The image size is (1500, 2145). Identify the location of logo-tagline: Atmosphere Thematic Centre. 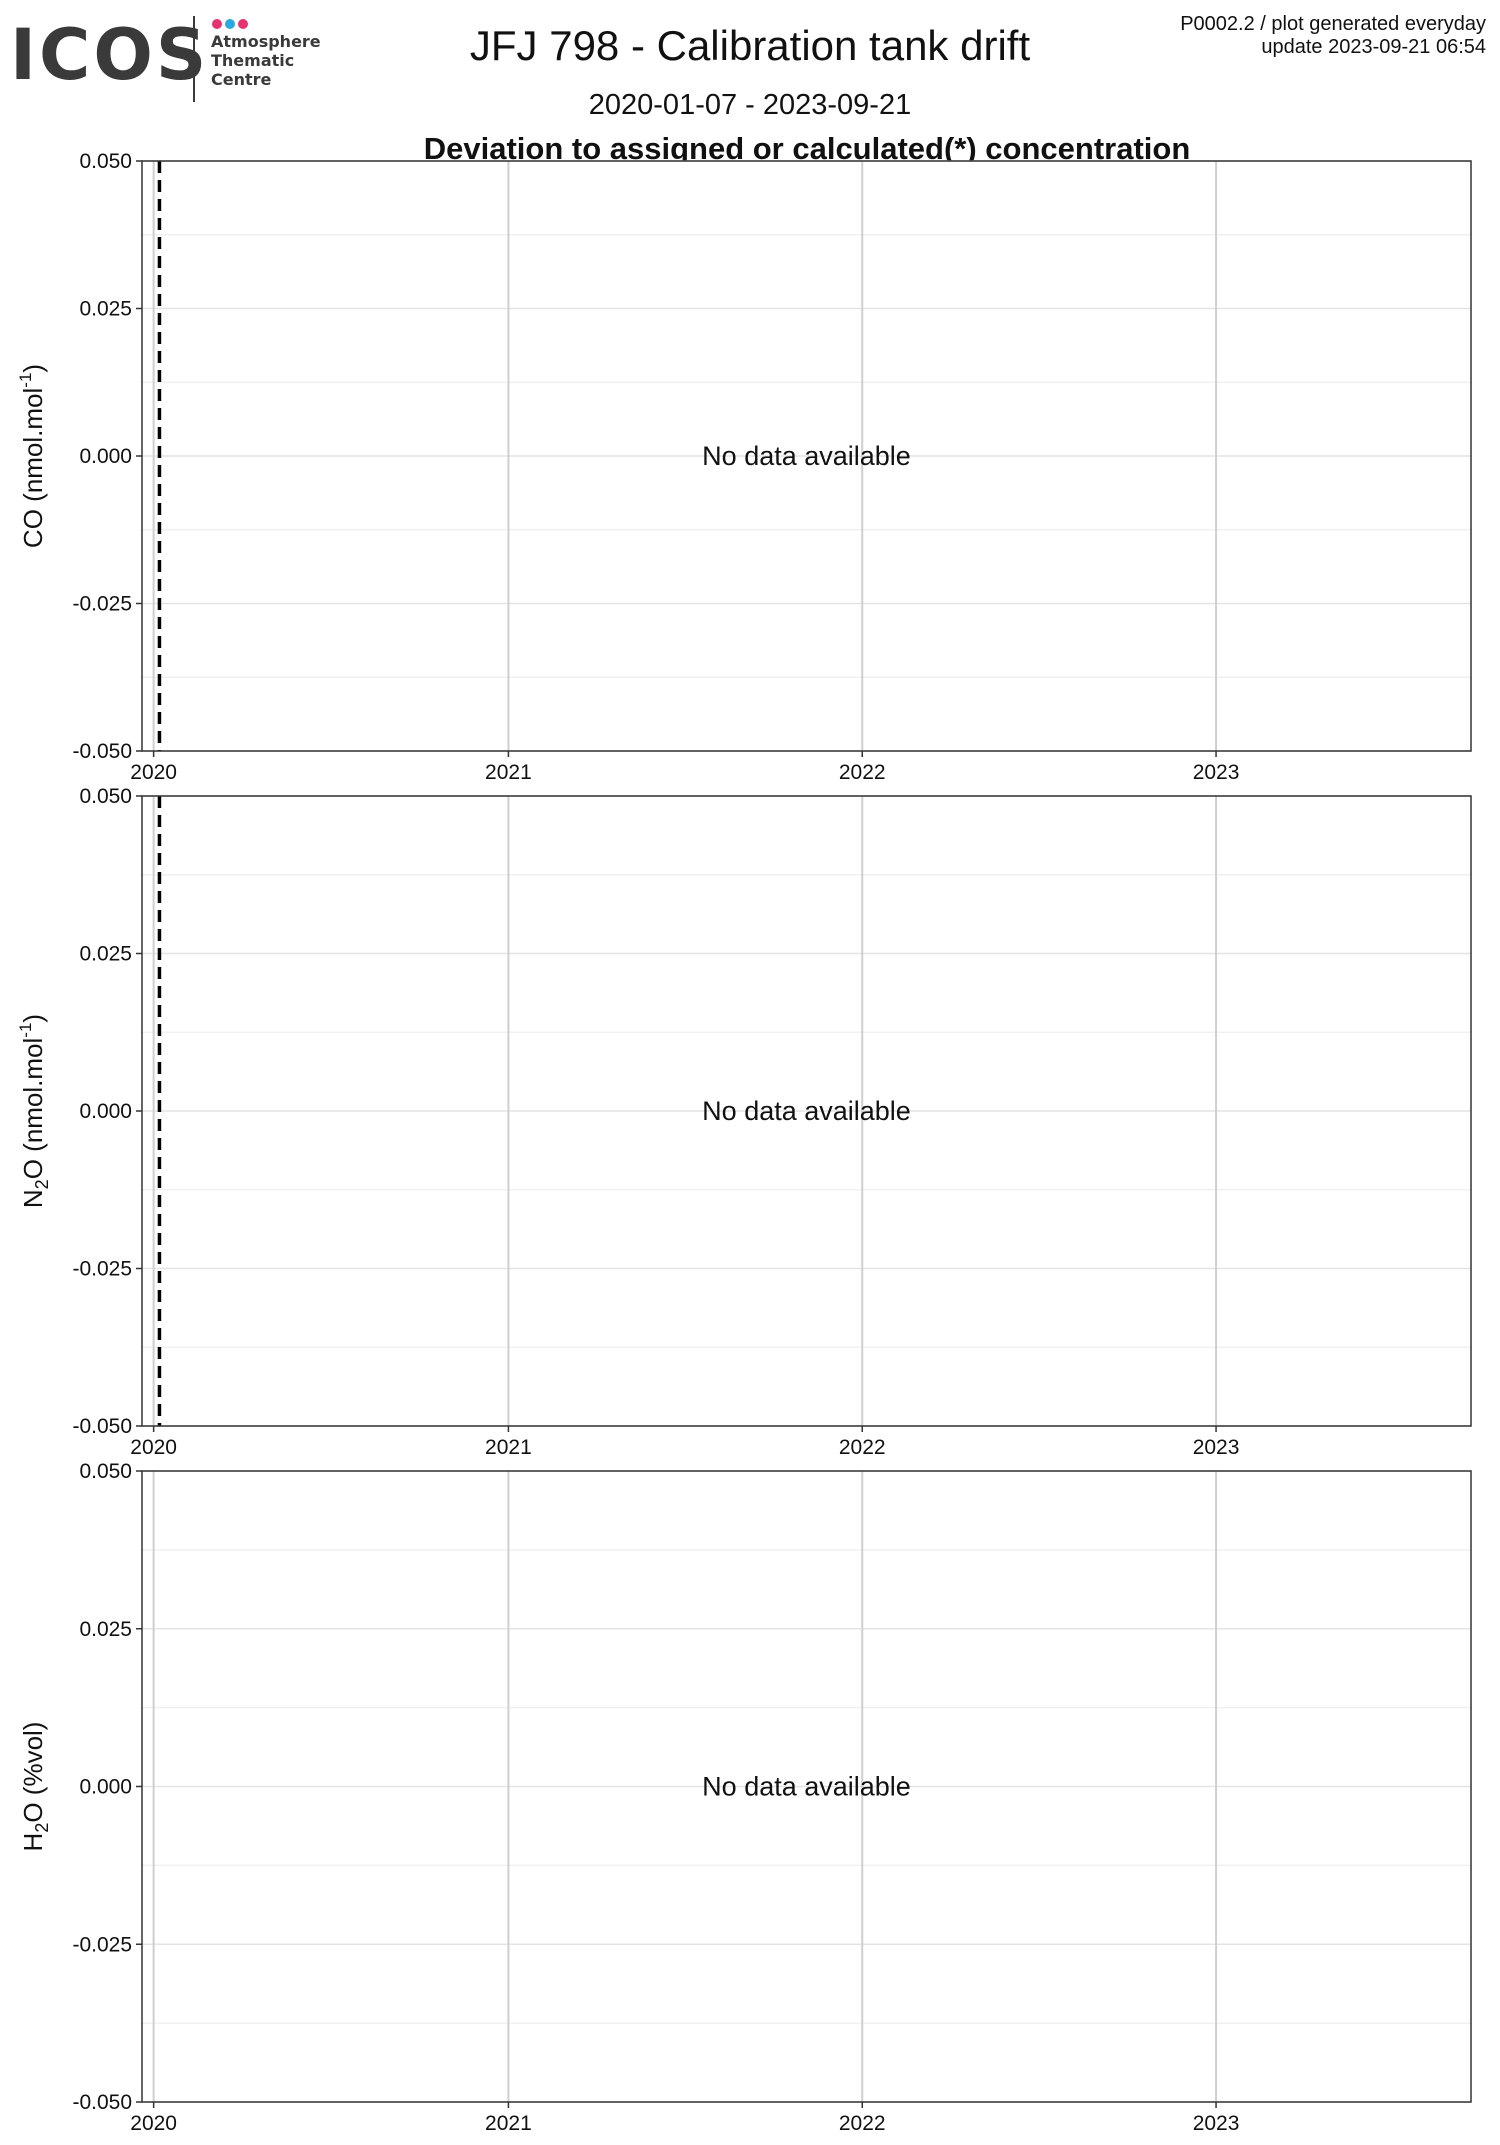
(266, 60).